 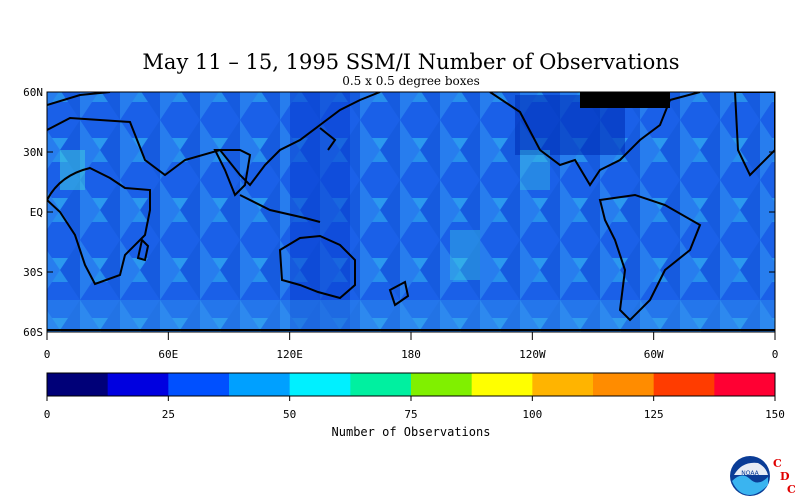 I want to click on colorbar-tick-label: 0, so click(x=47, y=414).